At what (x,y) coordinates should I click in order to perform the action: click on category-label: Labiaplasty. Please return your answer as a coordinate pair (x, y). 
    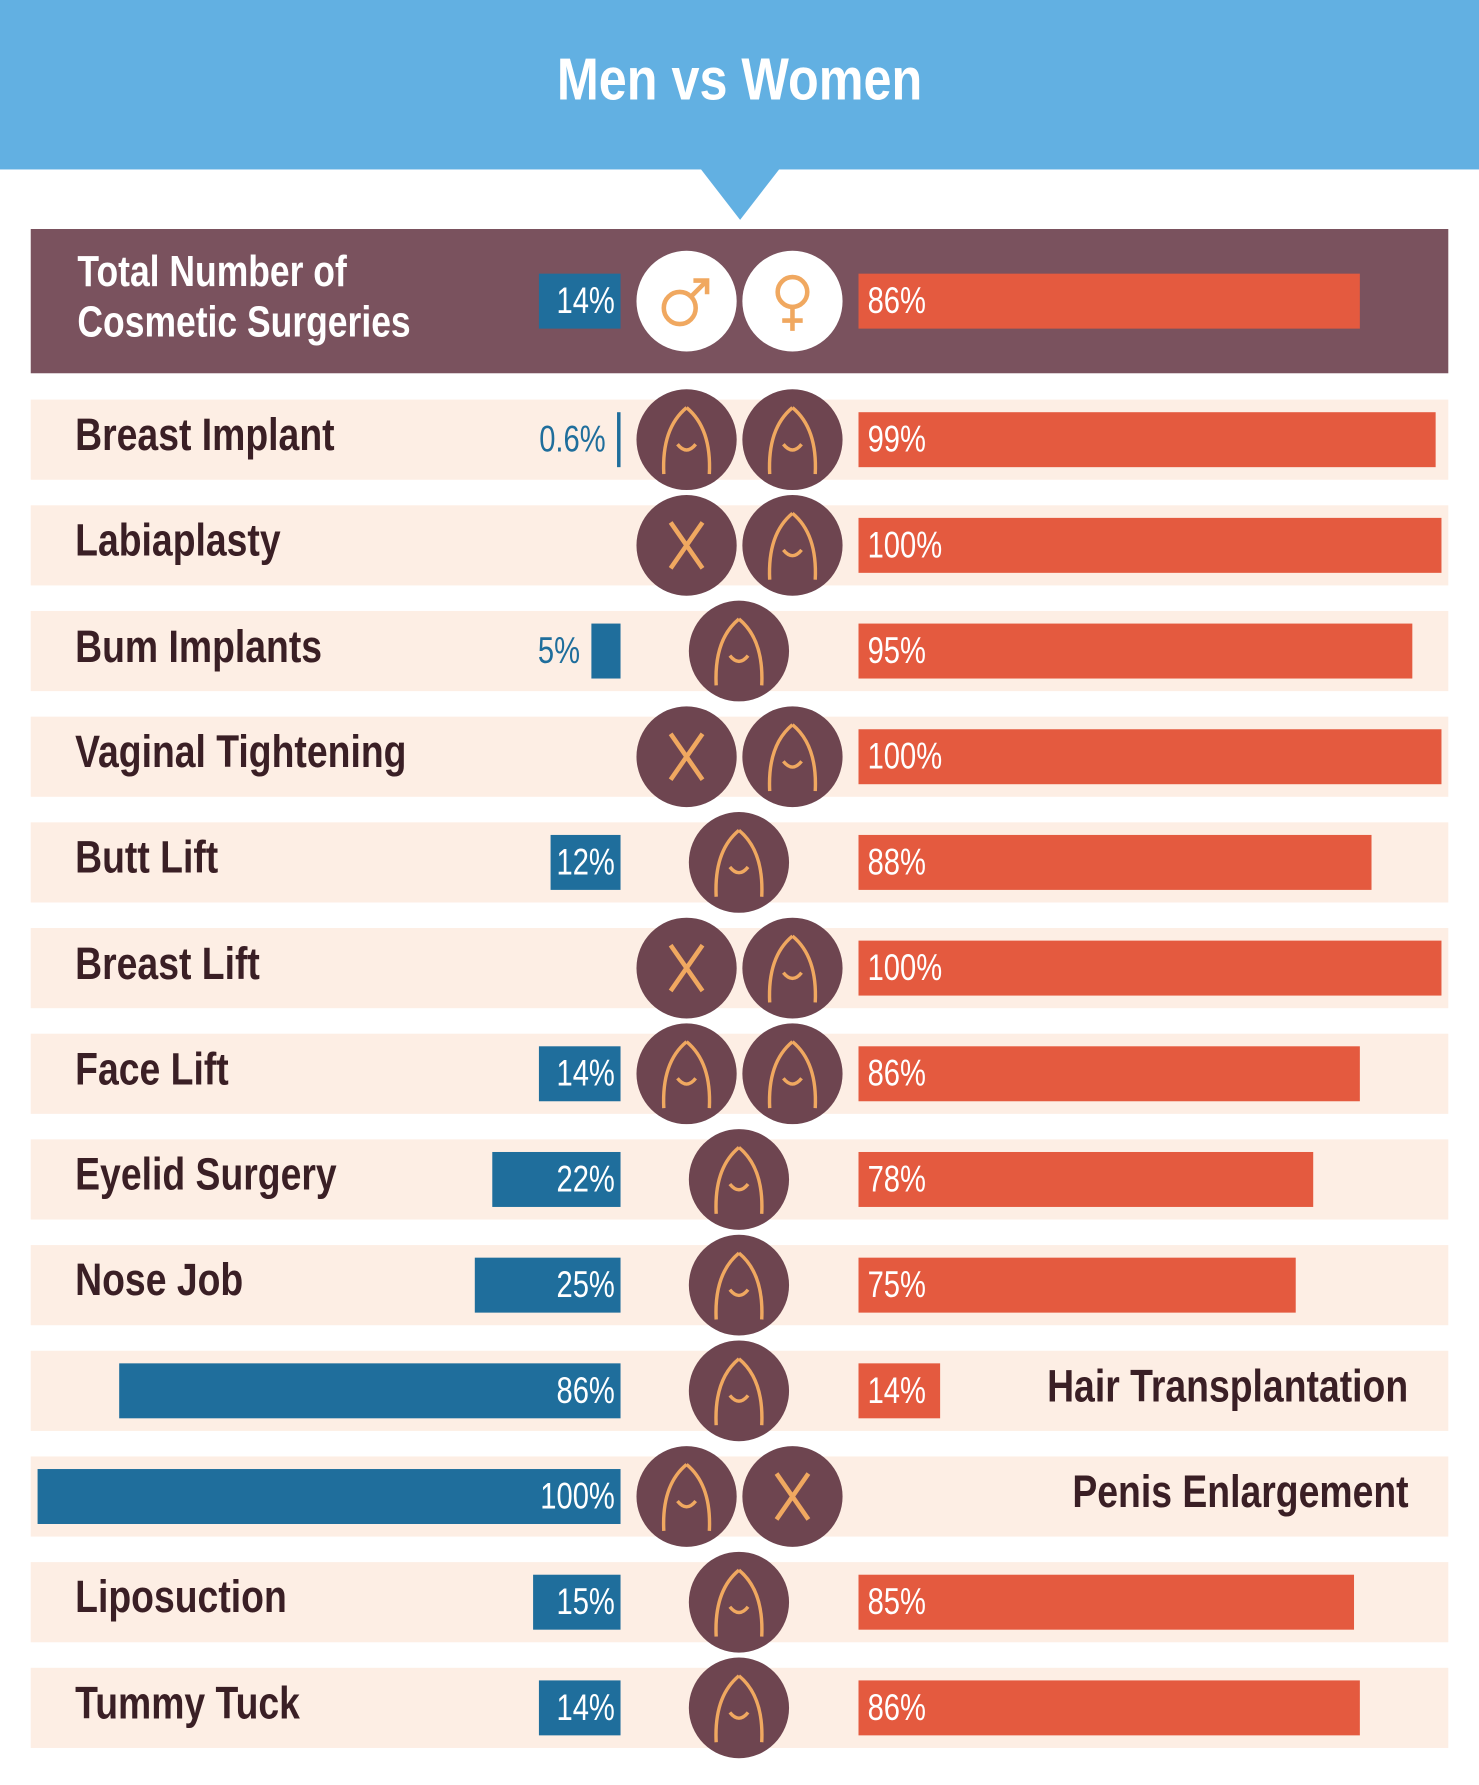
    Looking at the image, I should click on (178, 540).